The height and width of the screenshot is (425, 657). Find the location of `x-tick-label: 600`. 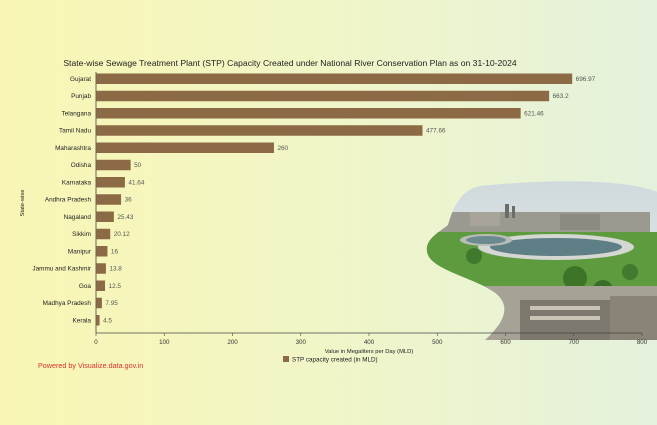

x-tick-label: 600 is located at coordinates (505, 342).